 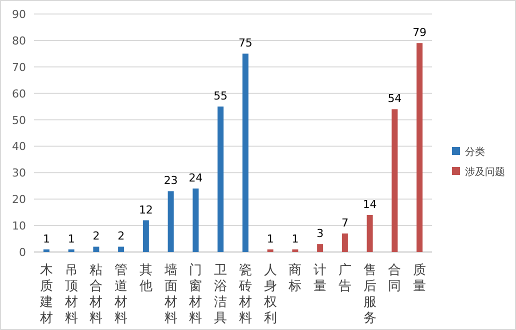 What do you see at coordinates (19, 147) in the screenshot?
I see `y-tick-label: 40` at bounding box center [19, 147].